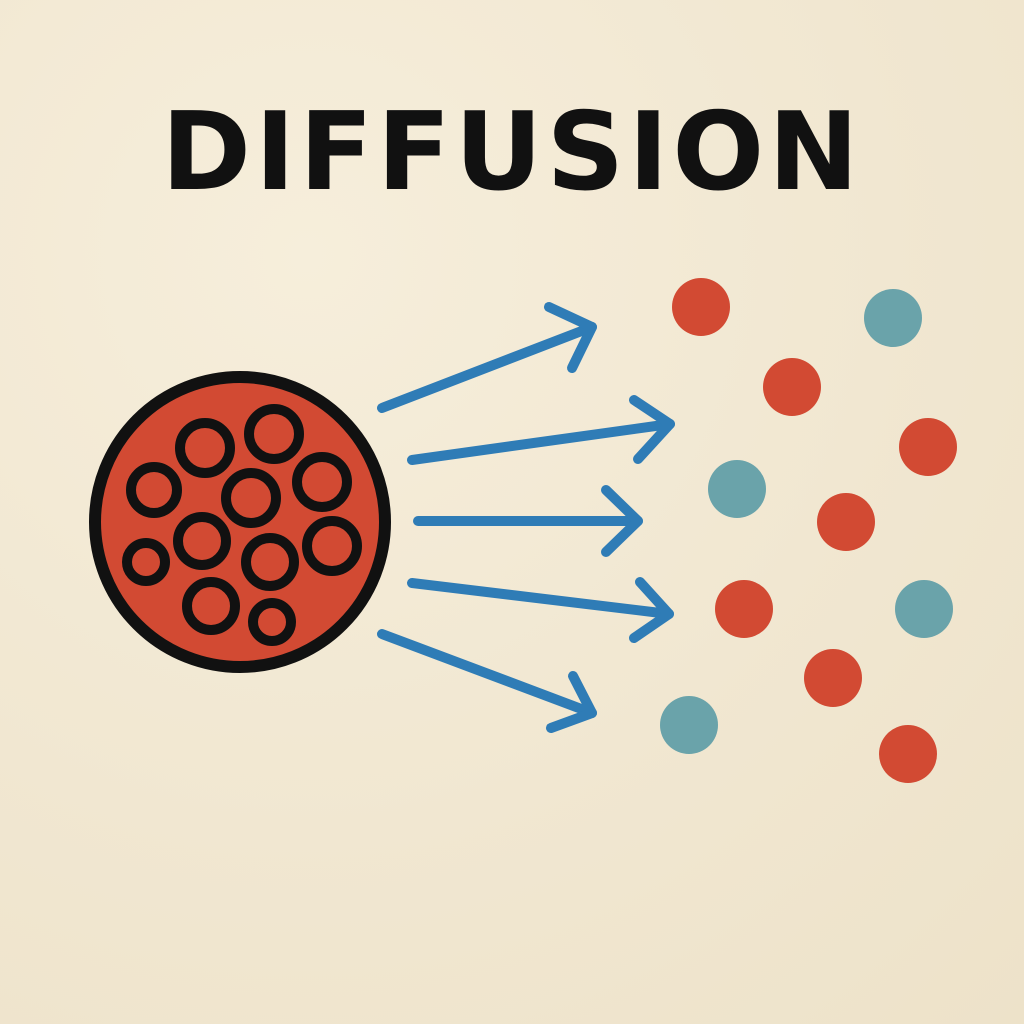 The height and width of the screenshot is (1024, 1024). Describe the element at coordinates (808, 530) in the screenshot. I see `dispersed-particles` at that location.